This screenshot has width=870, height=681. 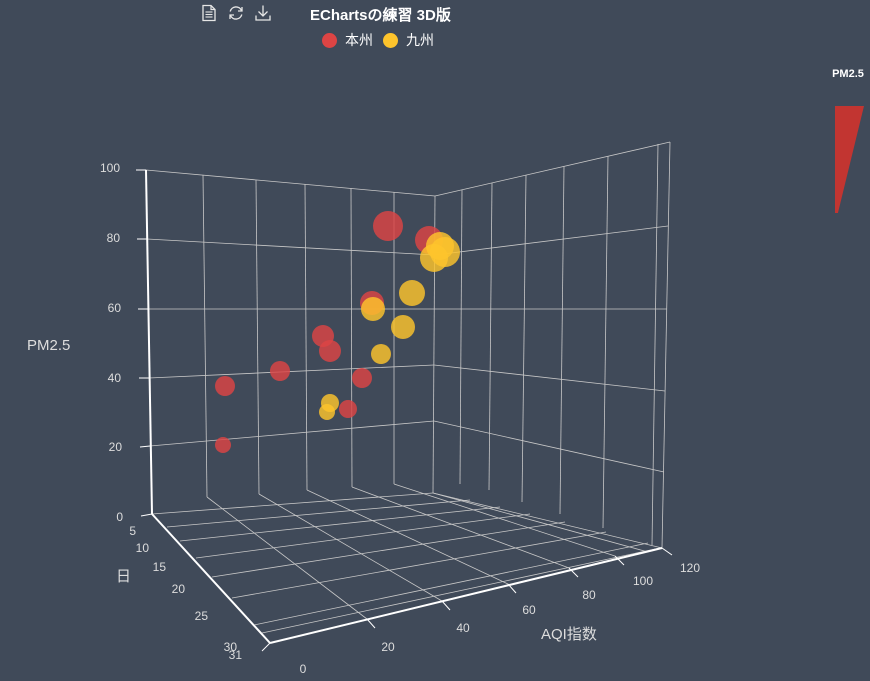 What do you see at coordinates (114, 238) in the screenshot?
I see `z-tick-80: 80` at bounding box center [114, 238].